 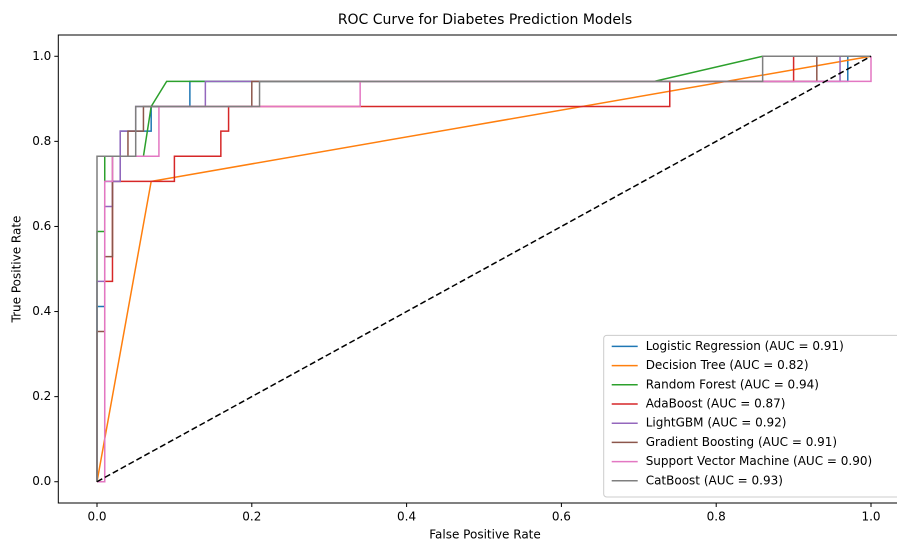 What do you see at coordinates (406, 517) in the screenshot?
I see `x-tick-label: 0.4` at bounding box center [406, 517].